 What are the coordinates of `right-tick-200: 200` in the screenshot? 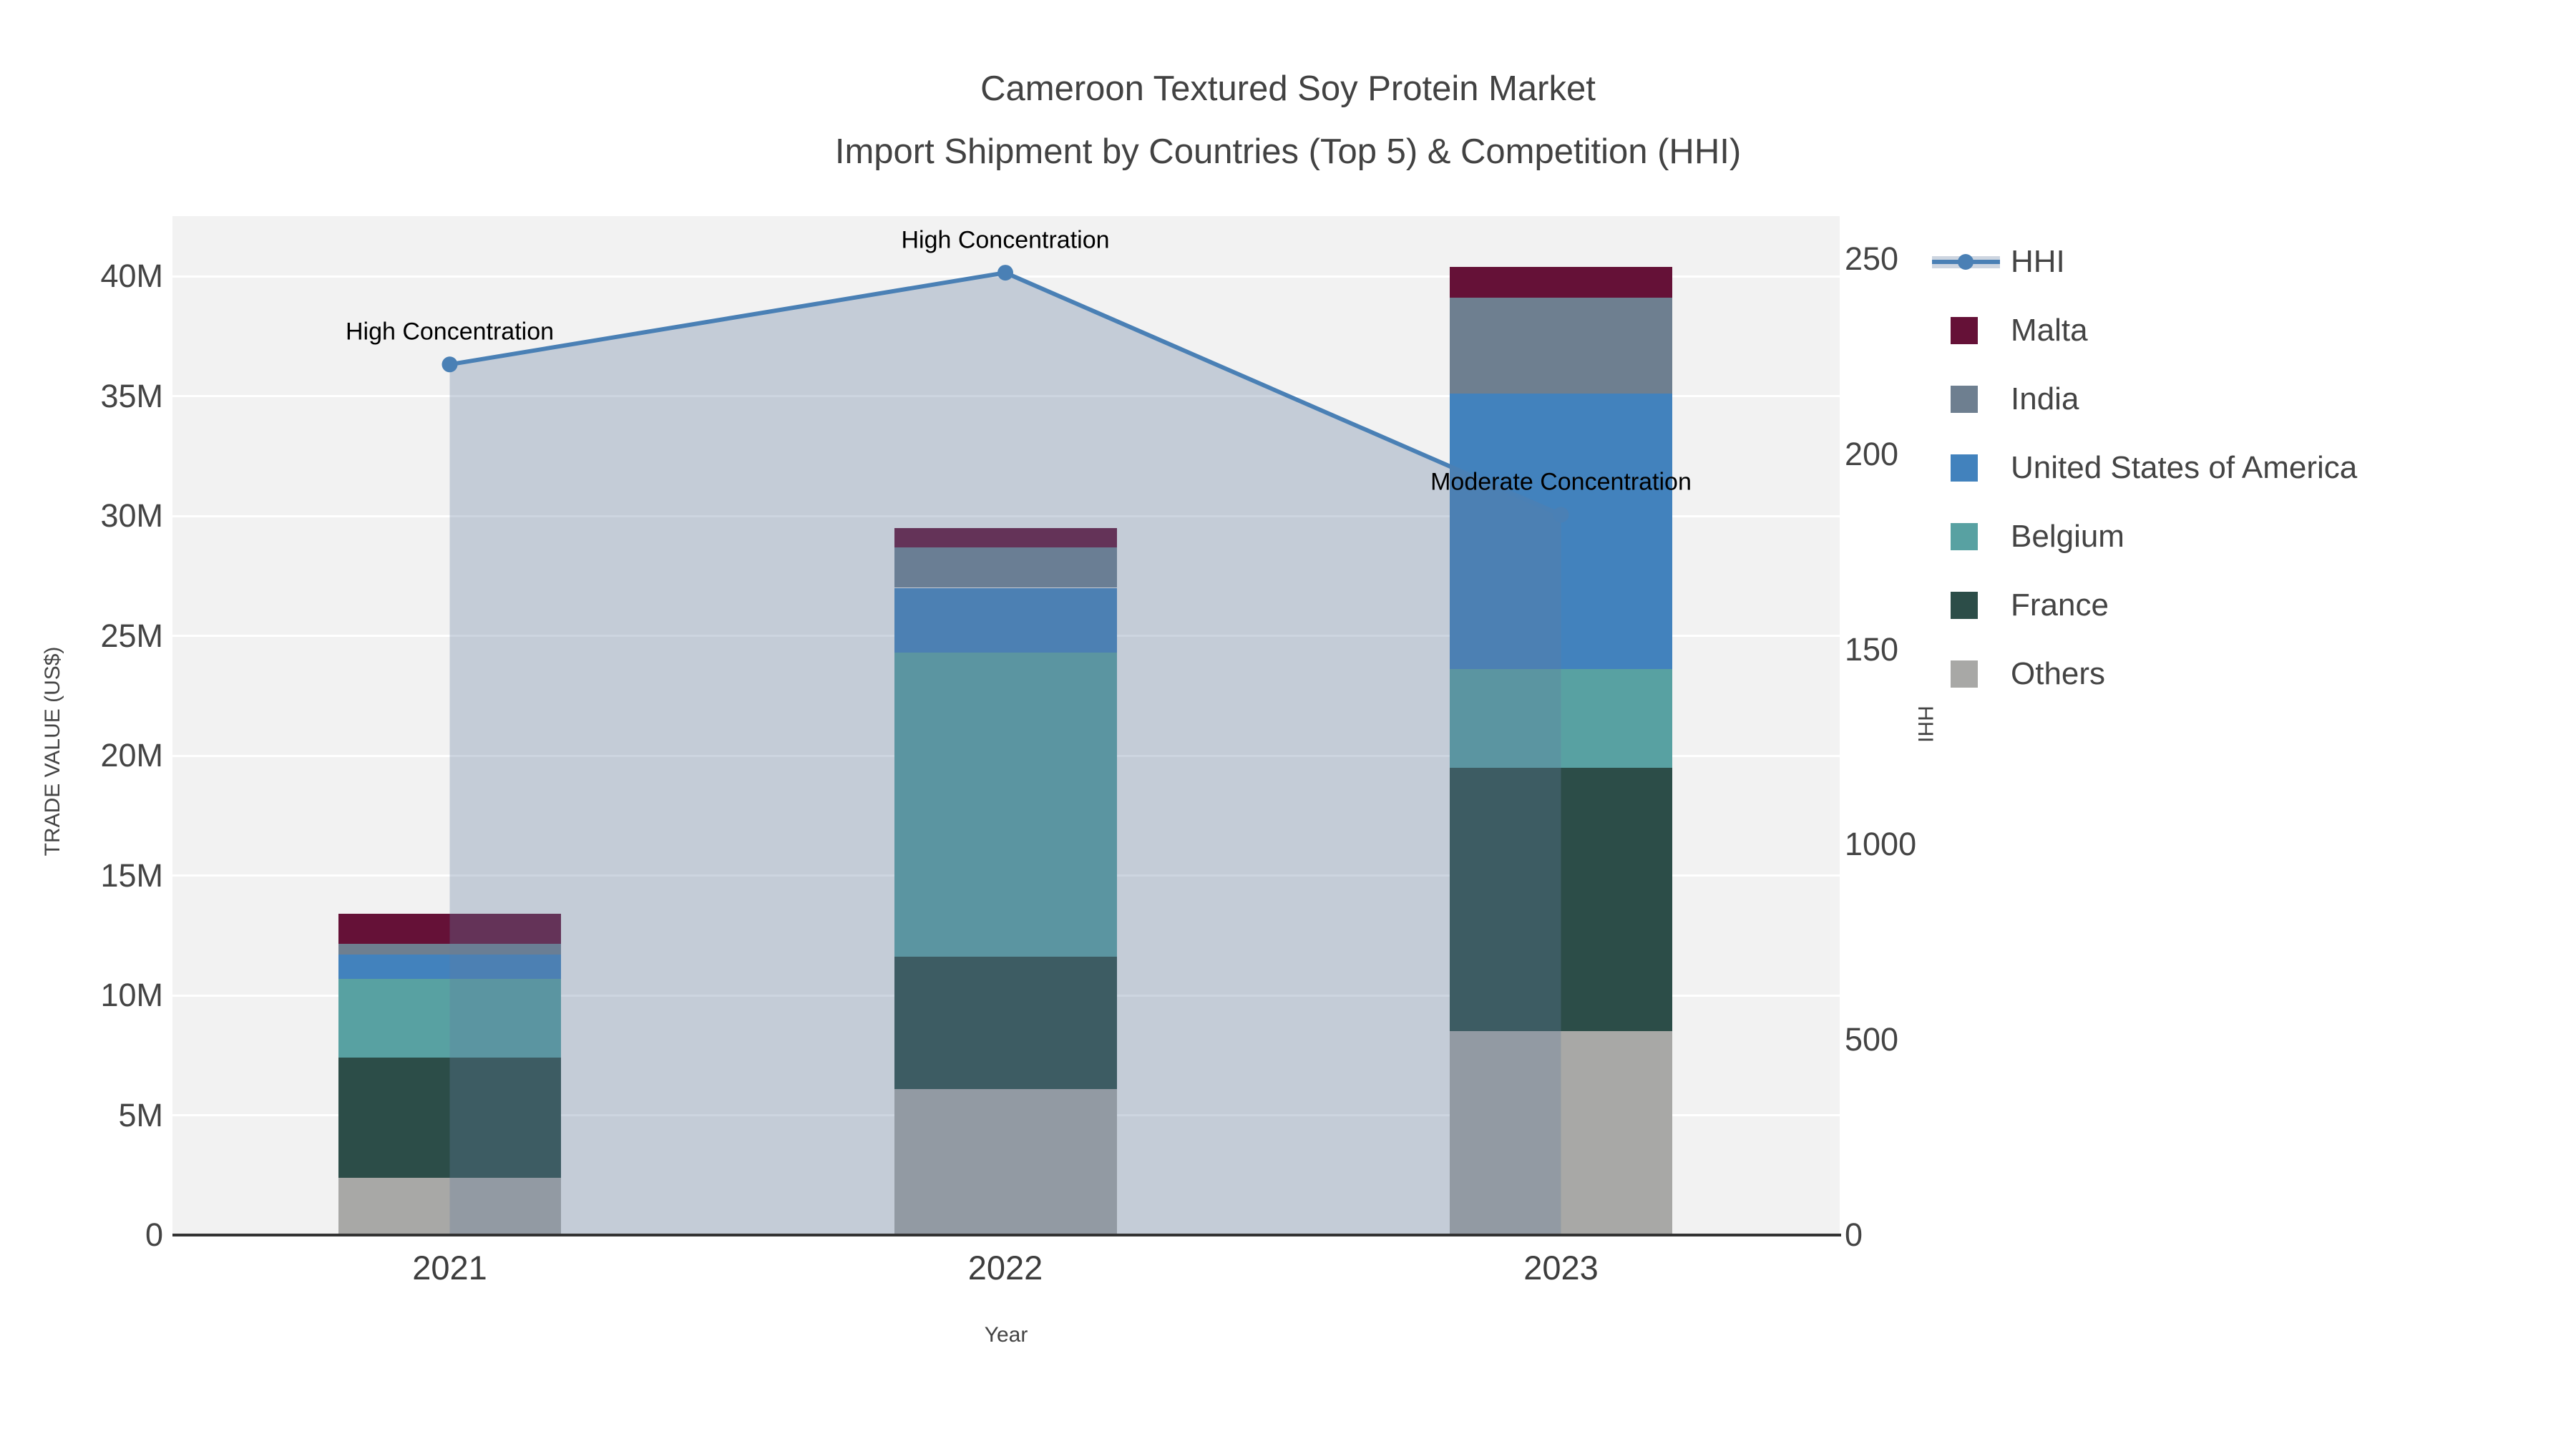 It's located at (1872, 453).